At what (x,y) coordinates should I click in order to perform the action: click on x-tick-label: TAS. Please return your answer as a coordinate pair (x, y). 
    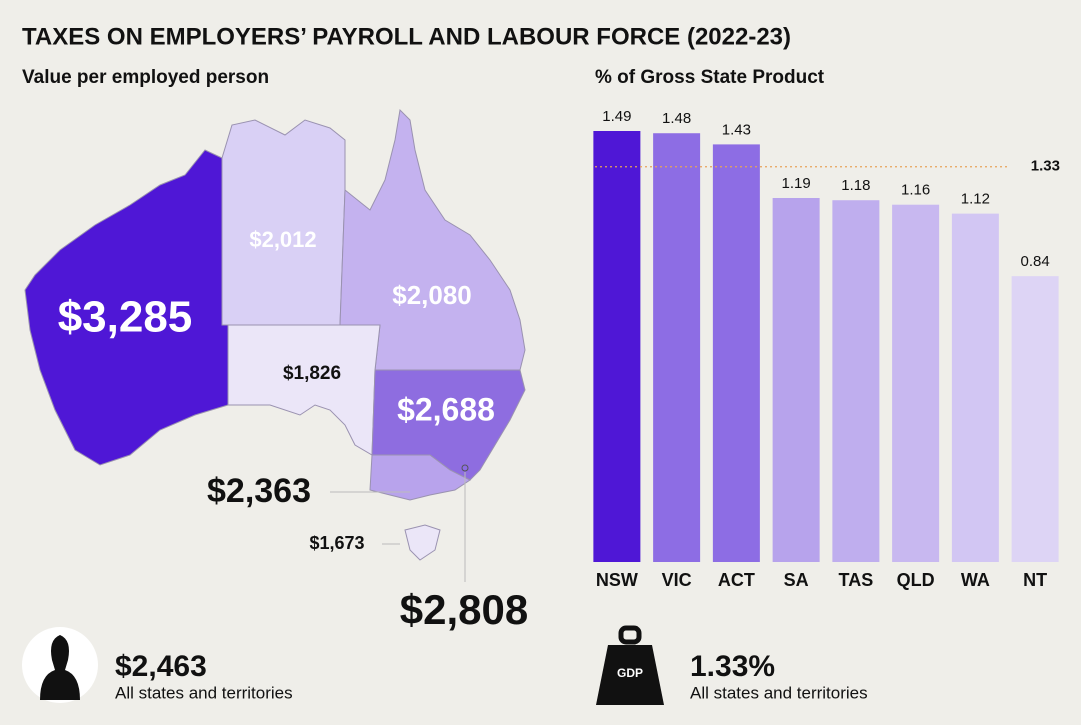
    Looking at the image, I should click on (856, 580).